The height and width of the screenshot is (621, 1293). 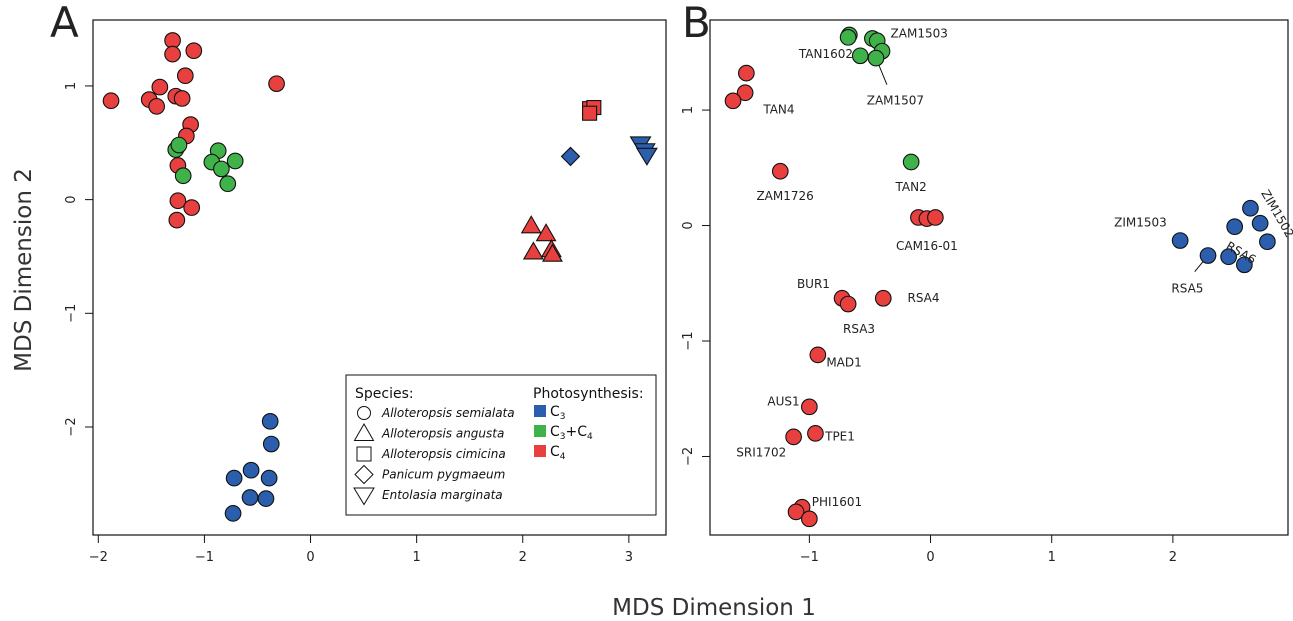 I want to click on panel-b-point-label: RSA4, so click(x=924, y=298).